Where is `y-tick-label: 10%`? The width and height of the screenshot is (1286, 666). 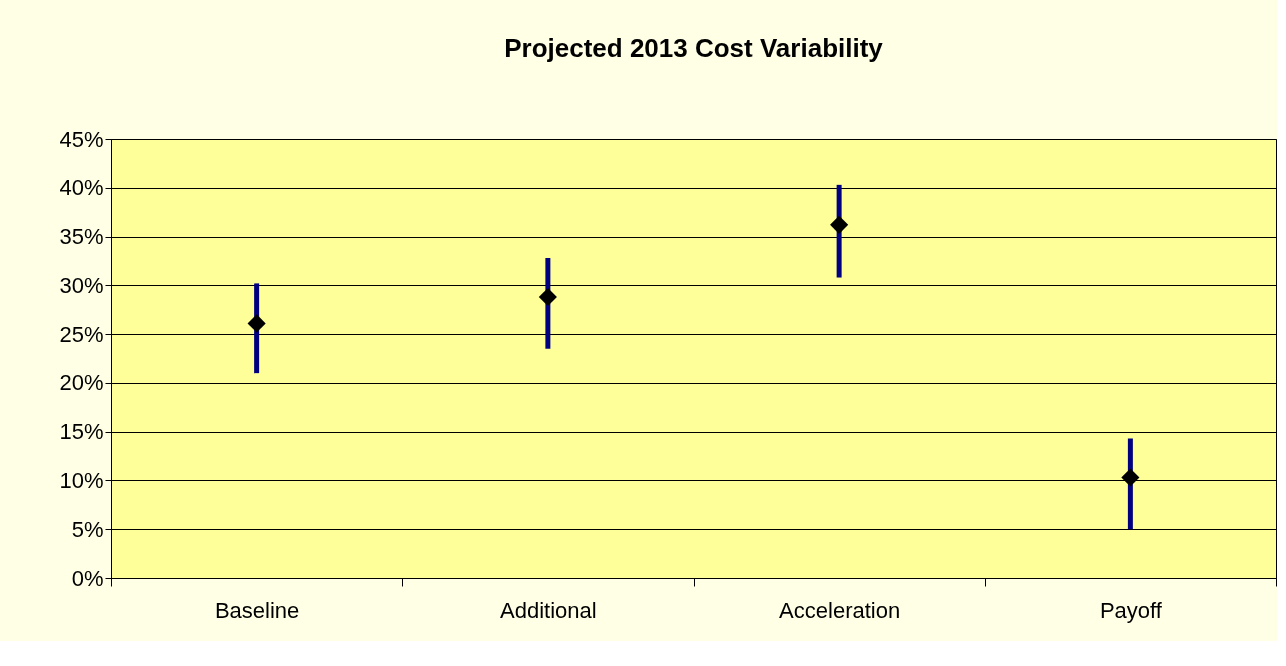 y-tick-label: 10% is located at coordinates (81, 480).